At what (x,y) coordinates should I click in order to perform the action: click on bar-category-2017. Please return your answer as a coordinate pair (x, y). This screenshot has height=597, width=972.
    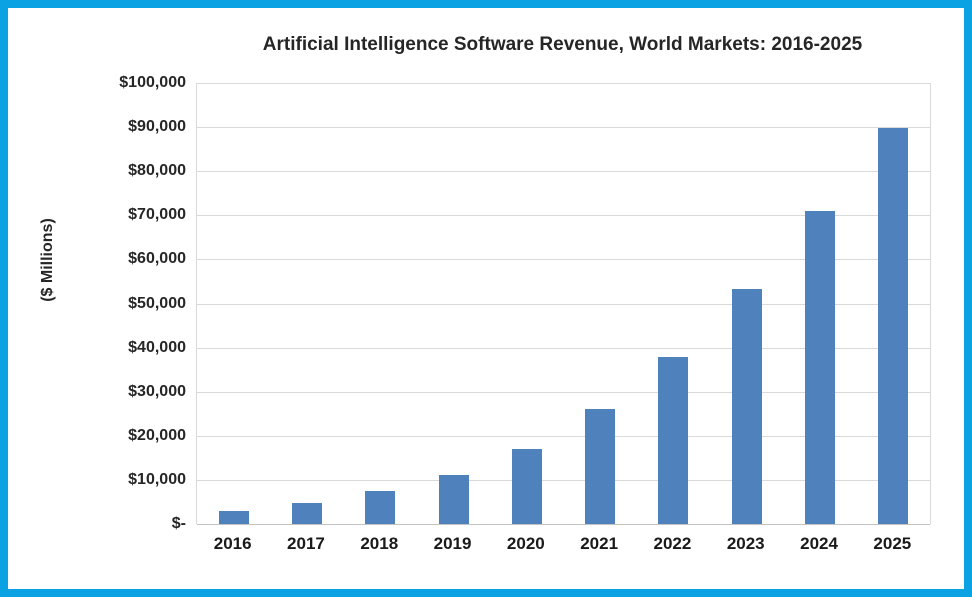
    Looking at the image, I should click on (306, 303).